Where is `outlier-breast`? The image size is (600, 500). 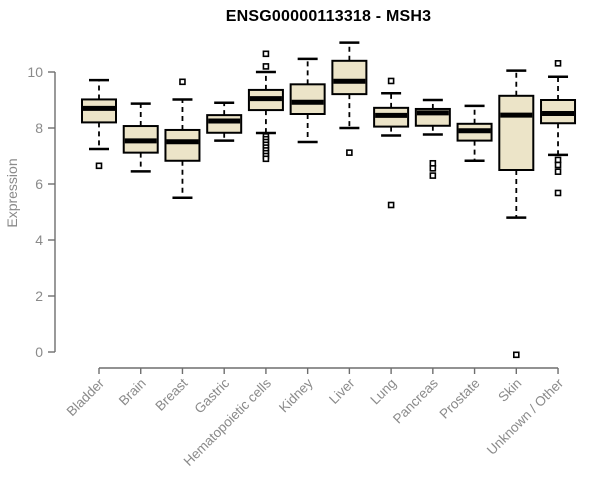
outlier-breast is located at coordinates (182, 82).